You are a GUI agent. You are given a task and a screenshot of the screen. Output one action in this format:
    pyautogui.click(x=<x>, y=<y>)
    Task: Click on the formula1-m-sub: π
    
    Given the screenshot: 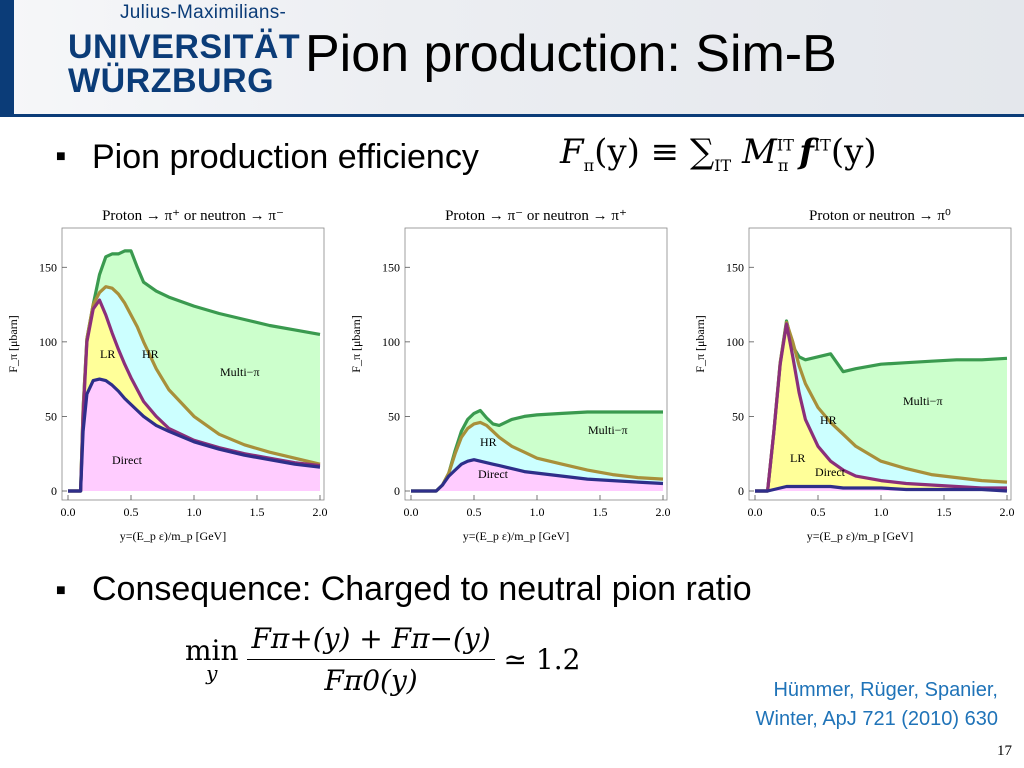 What is the action you would take?
    pyautogui.click(x=783, y=165)
    